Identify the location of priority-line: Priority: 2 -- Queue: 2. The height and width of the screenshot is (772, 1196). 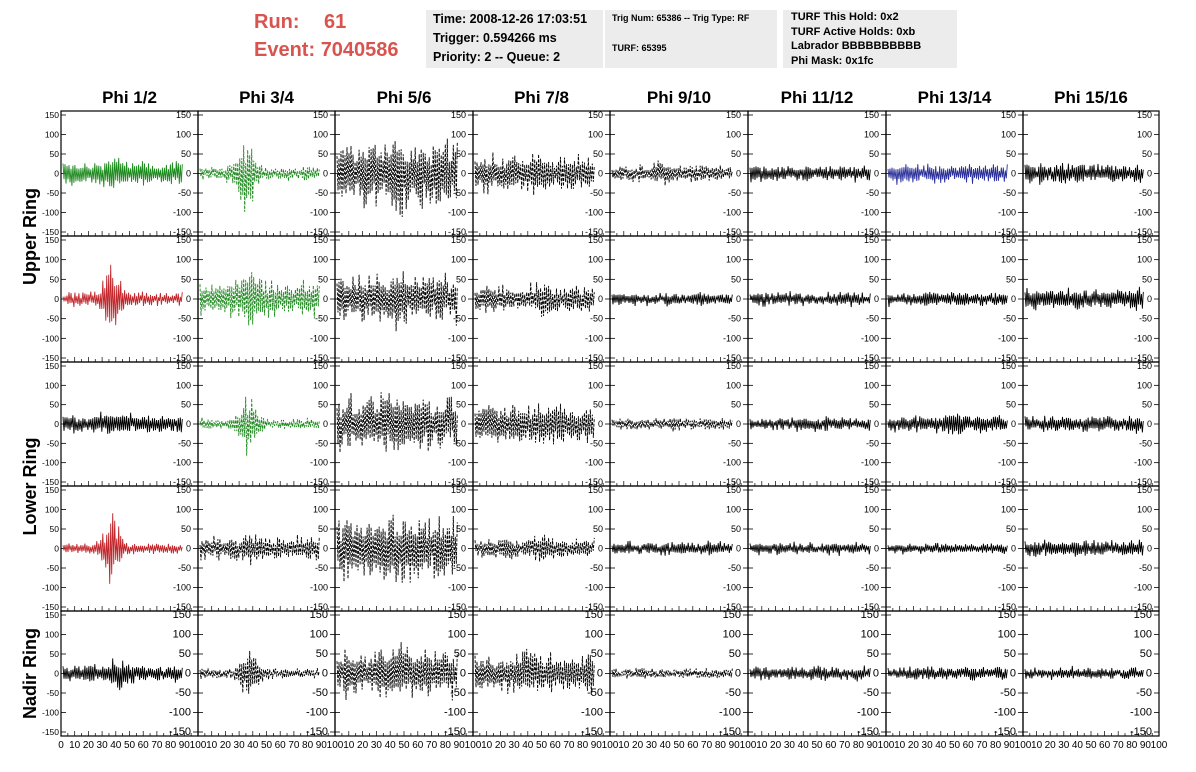
(497, 57).